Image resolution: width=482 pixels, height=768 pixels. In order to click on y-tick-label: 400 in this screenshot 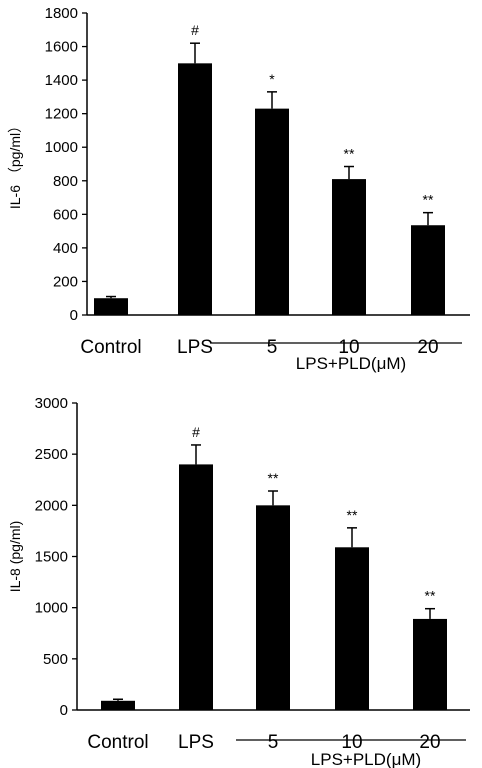, I will do `click(65, 248)`.